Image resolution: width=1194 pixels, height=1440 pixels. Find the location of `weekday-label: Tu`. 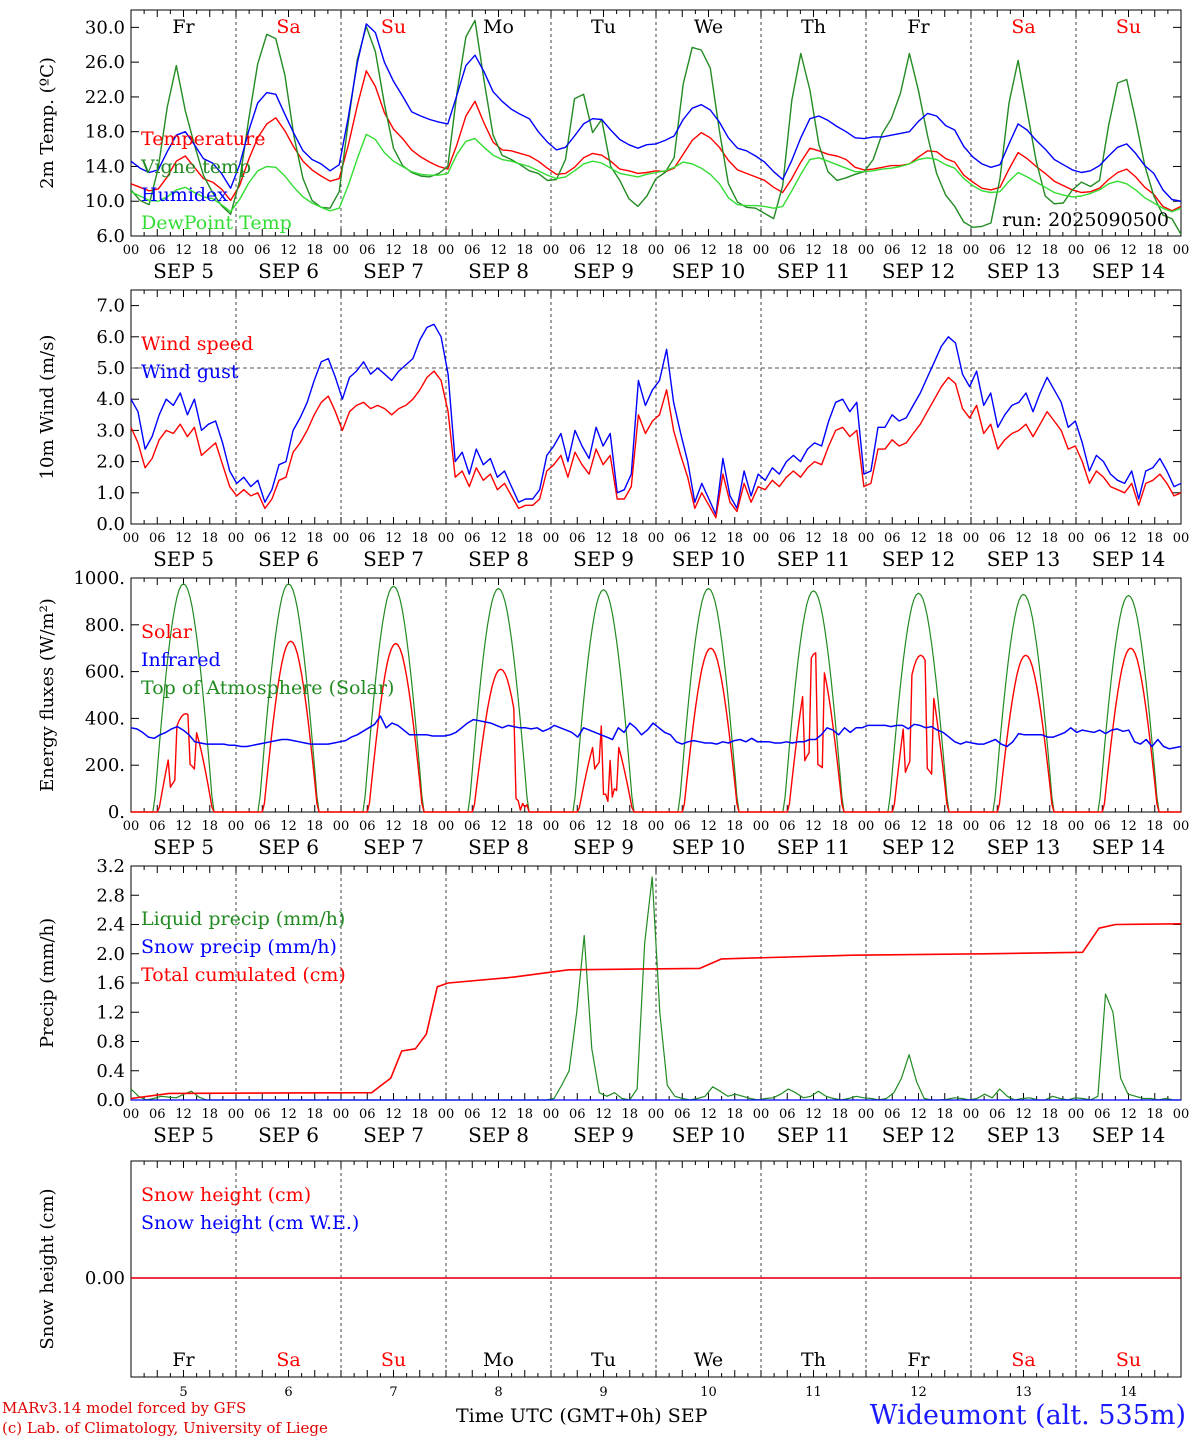

weekday-label: Tu is located at coordinates (603, 27).